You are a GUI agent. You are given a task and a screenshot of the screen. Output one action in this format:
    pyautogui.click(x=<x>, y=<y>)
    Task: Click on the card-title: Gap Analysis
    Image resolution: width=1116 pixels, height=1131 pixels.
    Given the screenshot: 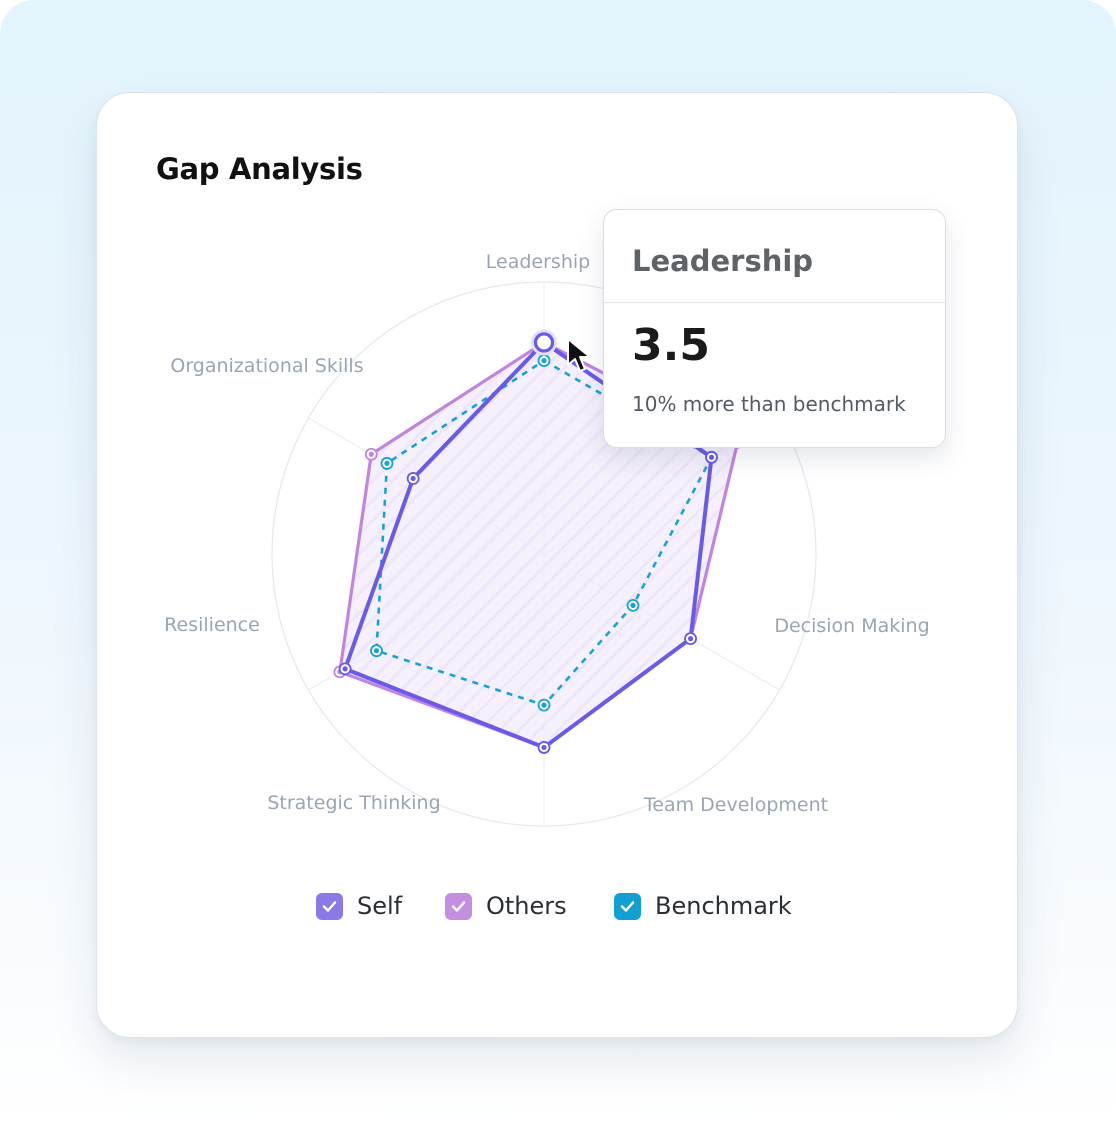 What is the action you would take?
    pyautogui.click(x=259, y=169)
    